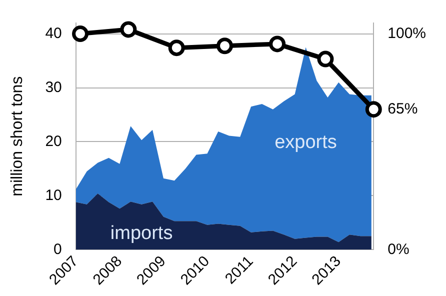 The height and width of the screenshot is (296, 446). What do you see at coordinates (58, 249) in the screenshot?
I see `y-tick-label: 0` at bounding box center [58, 249].